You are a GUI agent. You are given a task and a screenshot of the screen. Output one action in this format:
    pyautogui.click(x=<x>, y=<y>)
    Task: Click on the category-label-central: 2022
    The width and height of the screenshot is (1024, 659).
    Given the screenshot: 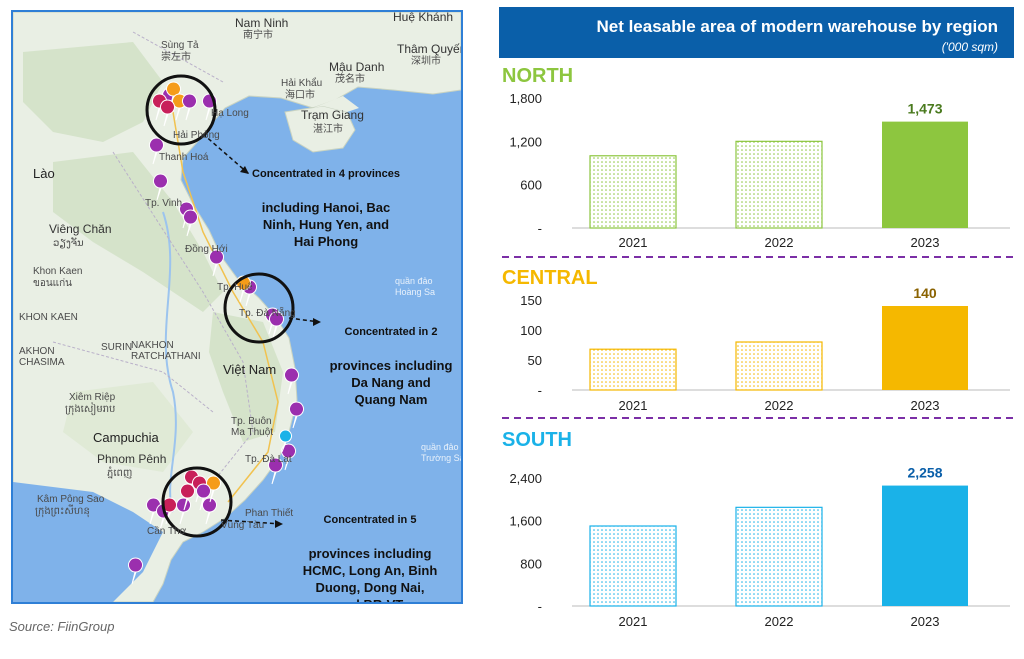 What is the action you would take?
    pyautogui.click(x=779, y=405)
    